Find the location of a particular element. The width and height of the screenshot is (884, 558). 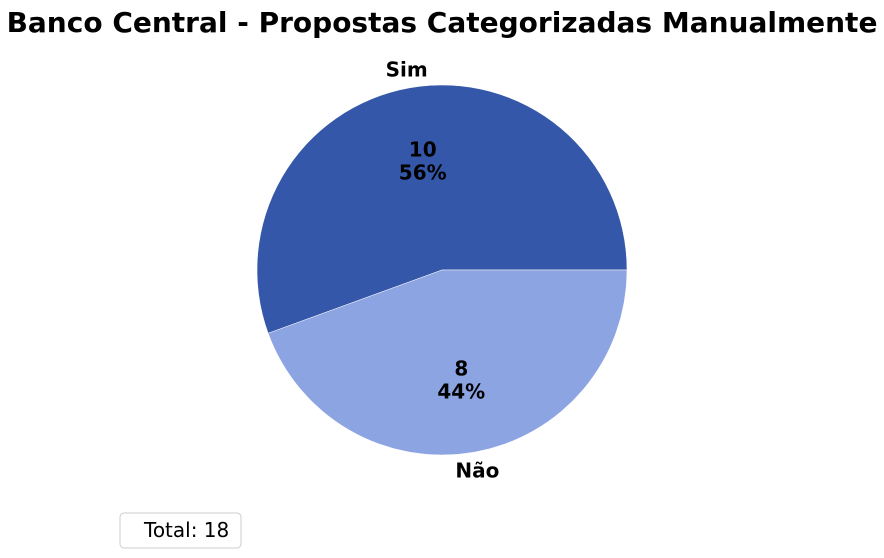

pie-slice-nao is located at coordinates (447, 362).